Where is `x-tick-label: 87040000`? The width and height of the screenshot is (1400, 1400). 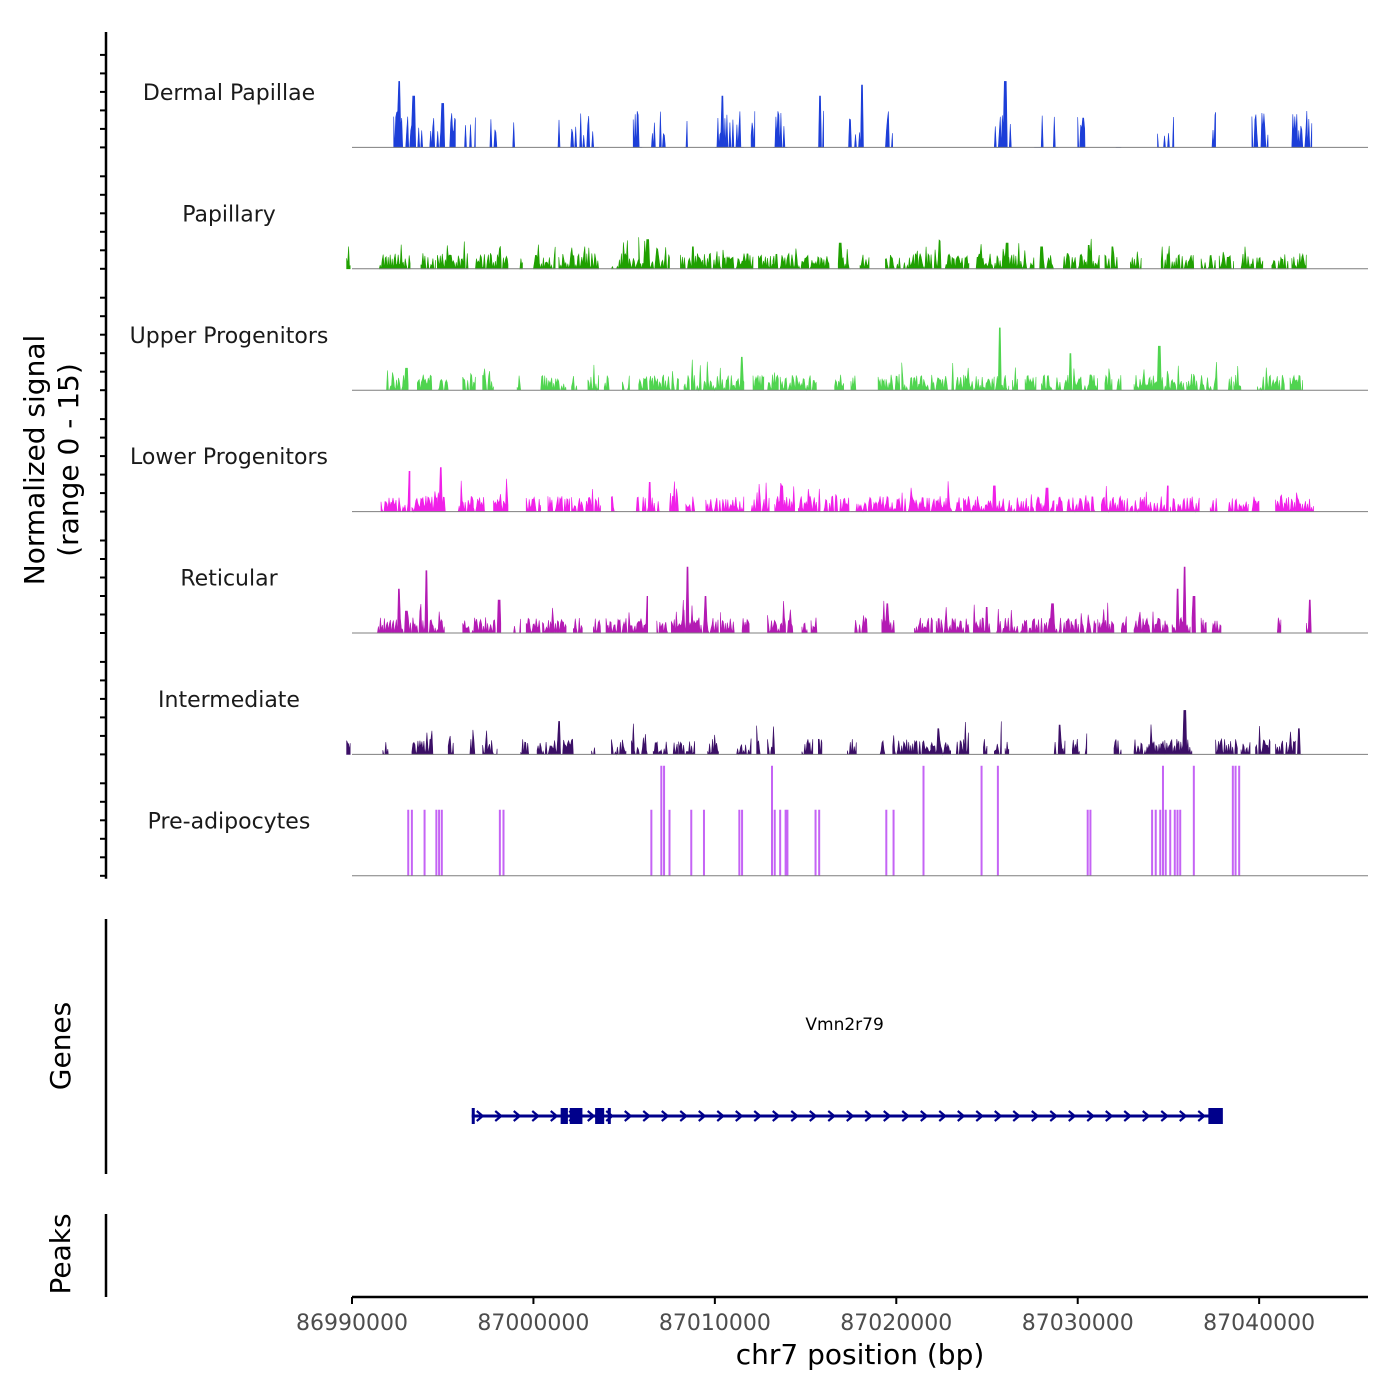 x-tick-label: 87040000 is located at coordinates (1259, 1323).